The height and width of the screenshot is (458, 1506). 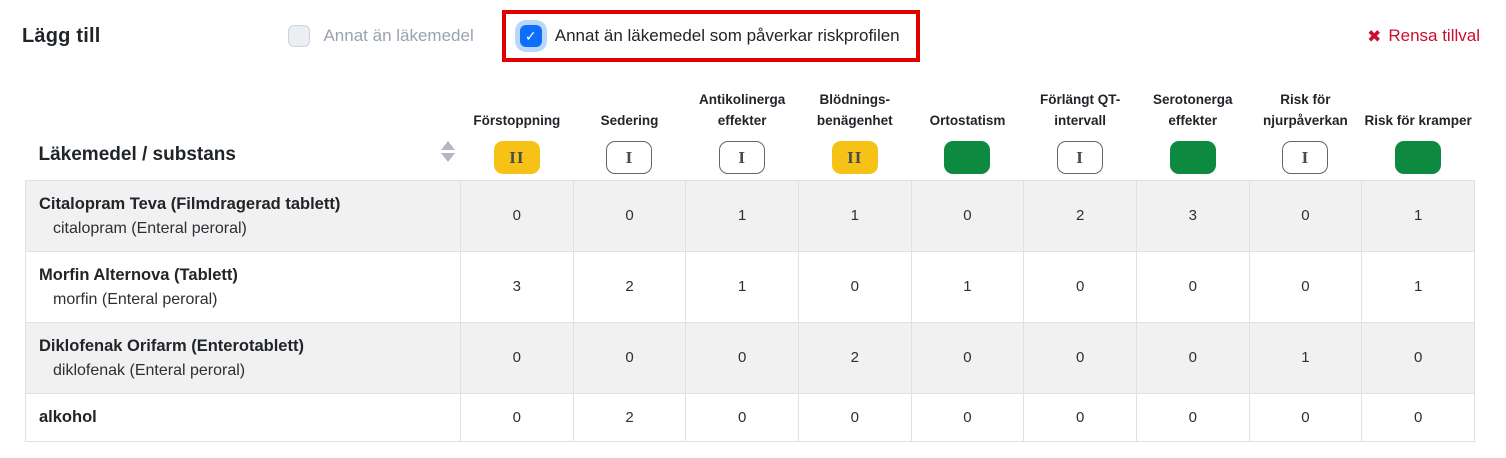 What do you see at coordinates (629, 121) in the screenshot?
I see `risk-column-label: Sedering` at bounding box center [629, 121].